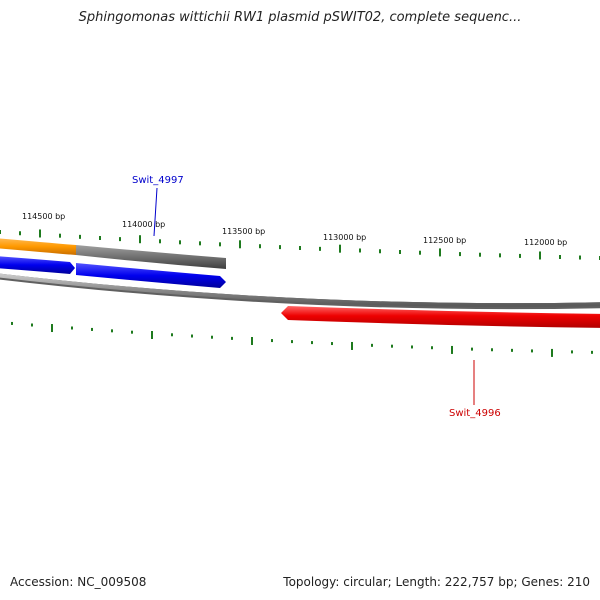 This screenshot has width=600, height=600. I want to click on tick-label-114500: 114500 bp, so click(43, 216).